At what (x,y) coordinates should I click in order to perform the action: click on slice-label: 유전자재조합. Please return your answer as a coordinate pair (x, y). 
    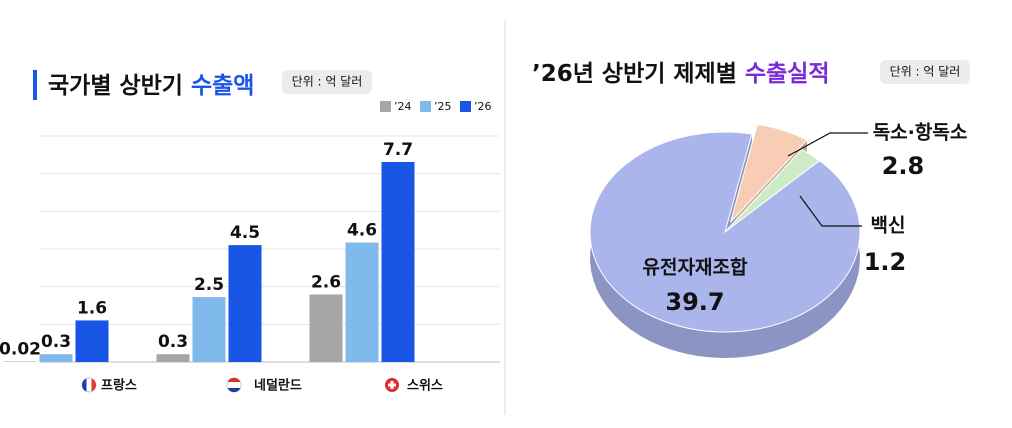
    Looking at the image, I should click on (695, 268).